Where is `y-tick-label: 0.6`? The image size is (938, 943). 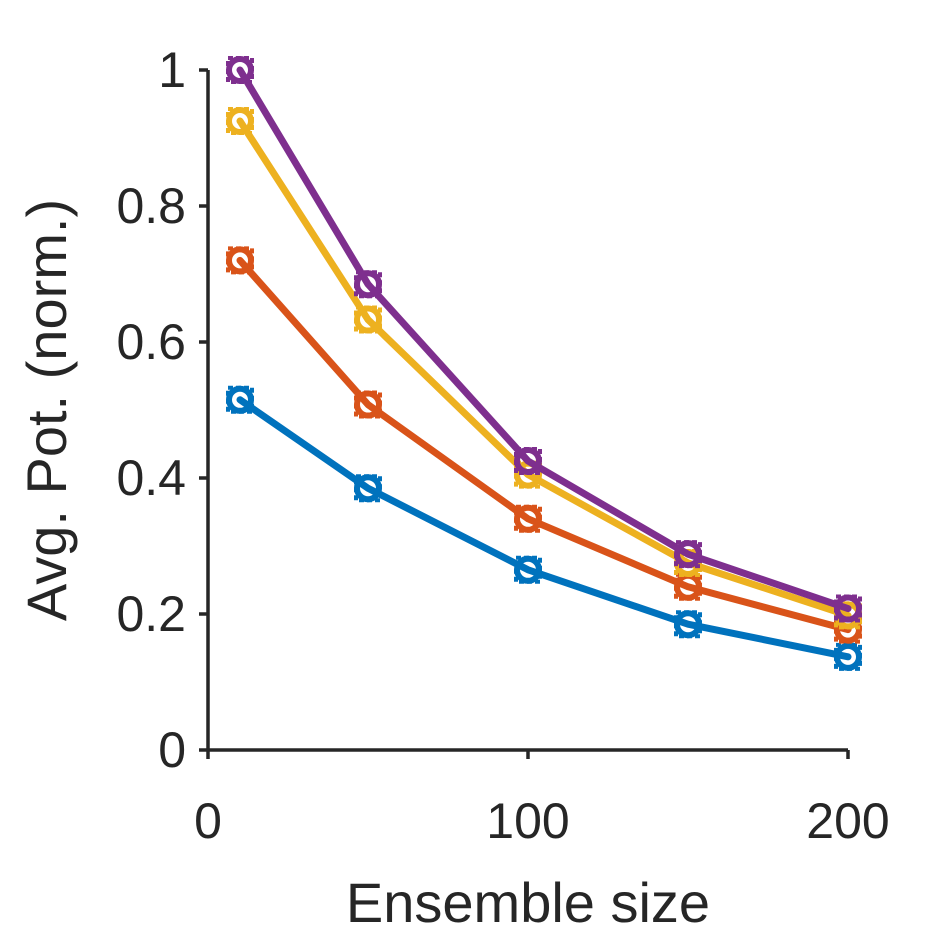
y-tick-label: 0.6 is located at coordinates (151, 342).